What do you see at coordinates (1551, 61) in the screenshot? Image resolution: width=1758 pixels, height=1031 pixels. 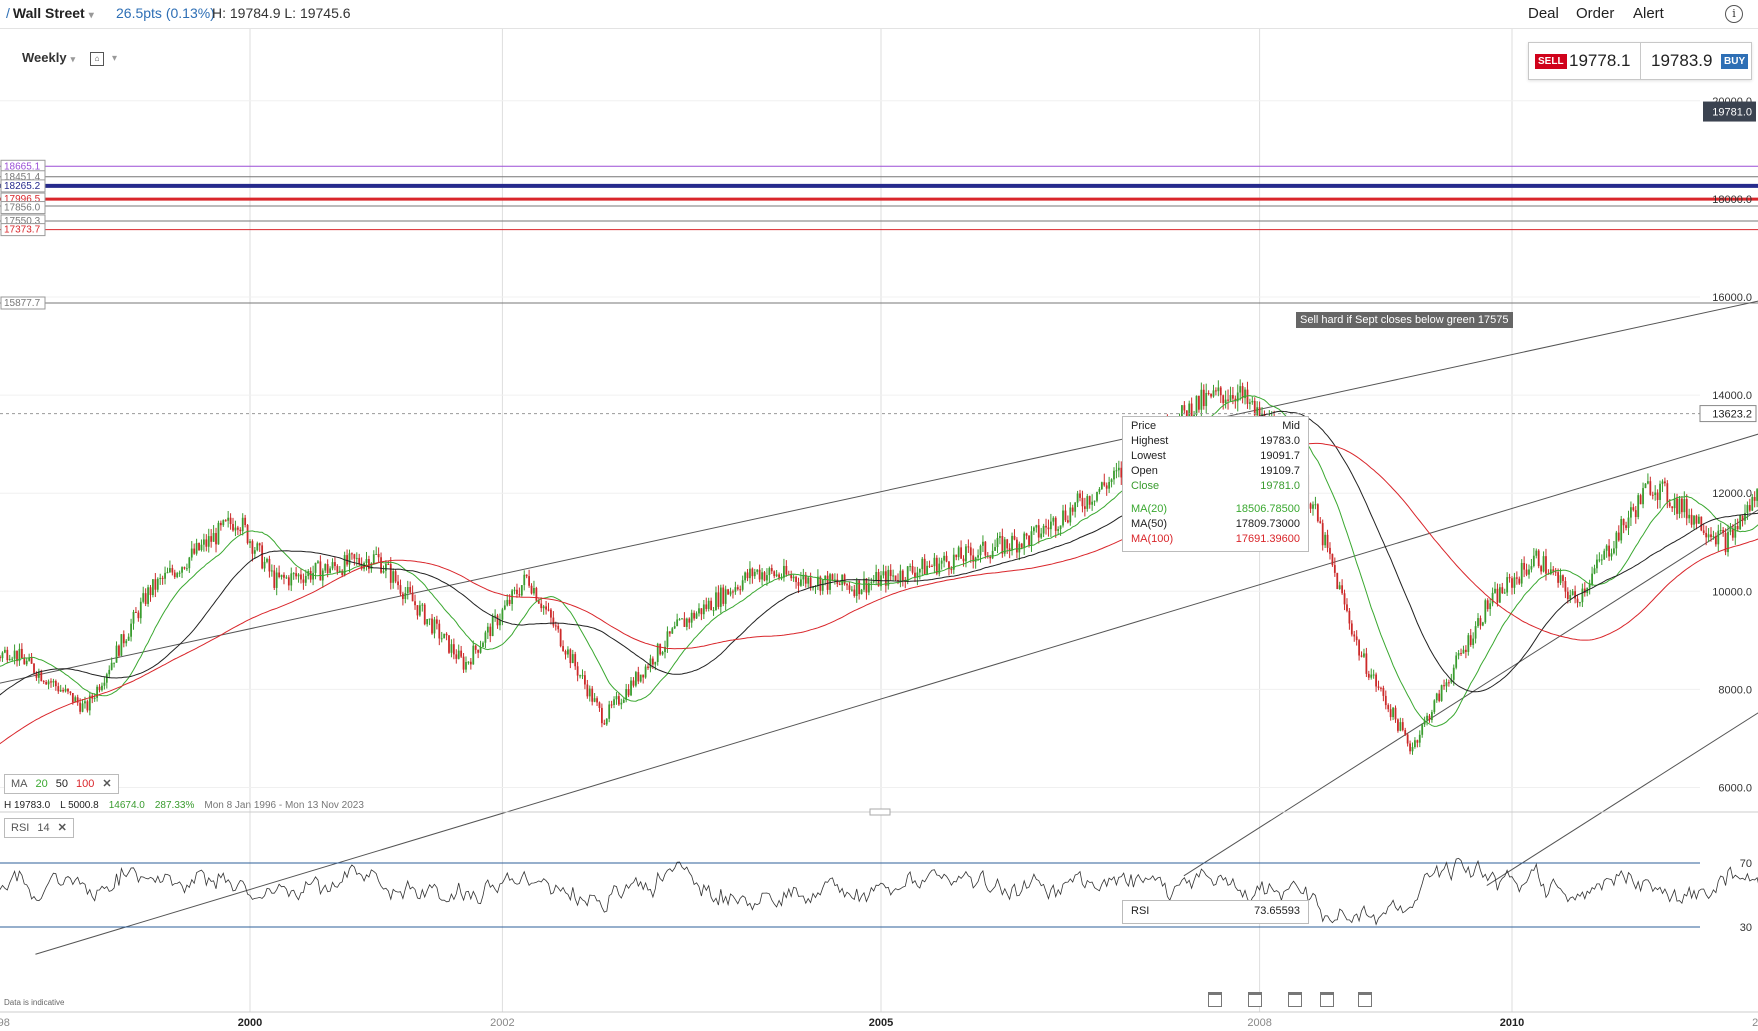 I see `sell-badge: SELL` at bounding box center [1551, 61].